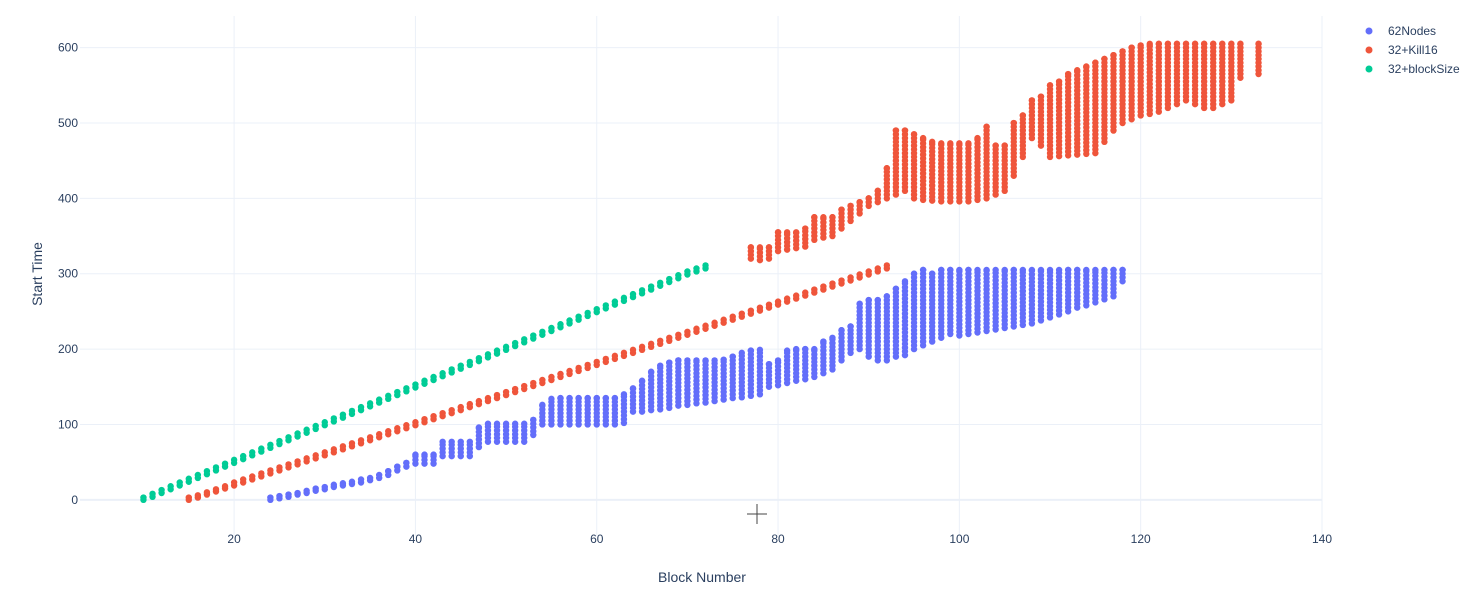  I want to click on legend: 62Nodes 32+Kill16 32+blockSize, so click(1413, 50).